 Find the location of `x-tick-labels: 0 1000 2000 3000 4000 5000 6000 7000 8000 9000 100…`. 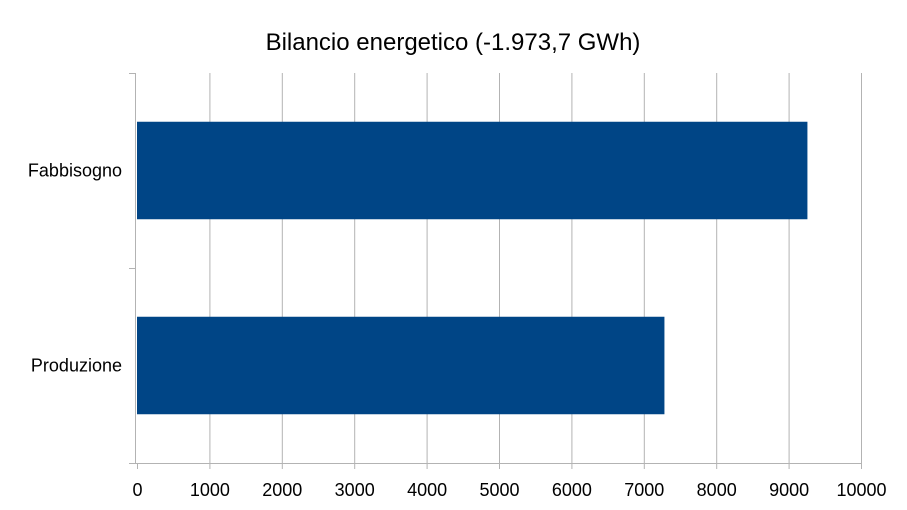

x-tick-labels: 0 1000 2000 3000 4000 5000 6000 7000 8000 9000 100… is located at coordinates (509, 490).